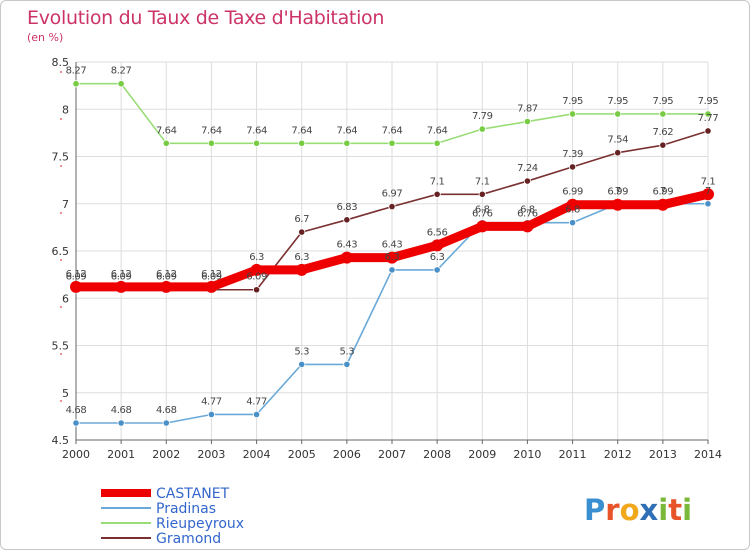 This screenshot has width=750, height=550. What do you see at coordinates (675, 510) in the screenshot?
I see `logo-letter: t` at bounding box center [675, 510].